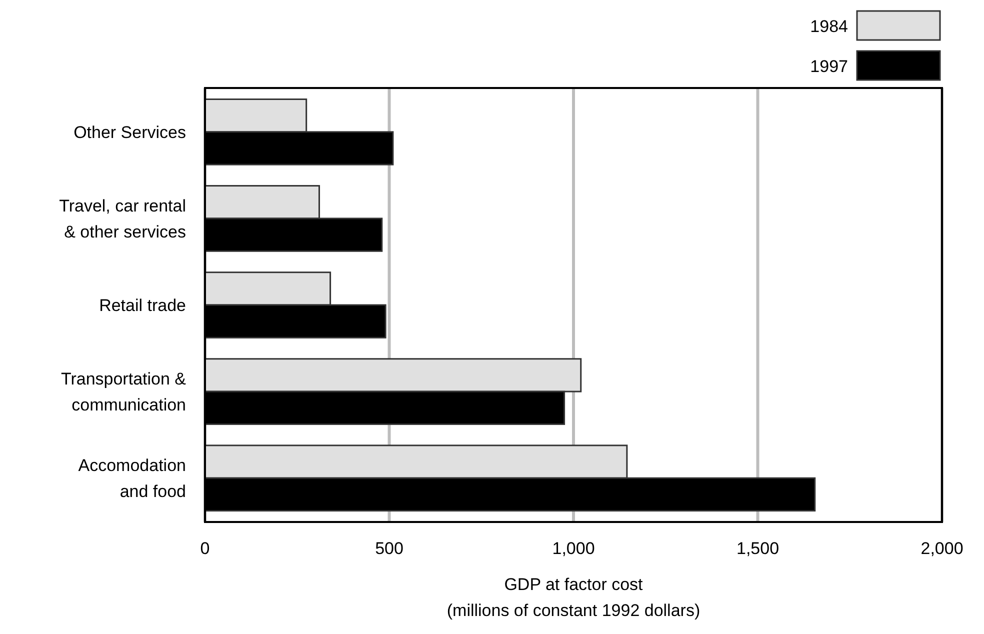 The height and width of the screenshot is (634, 984). I want to click on legend-label: 1997, so click(829, 66).